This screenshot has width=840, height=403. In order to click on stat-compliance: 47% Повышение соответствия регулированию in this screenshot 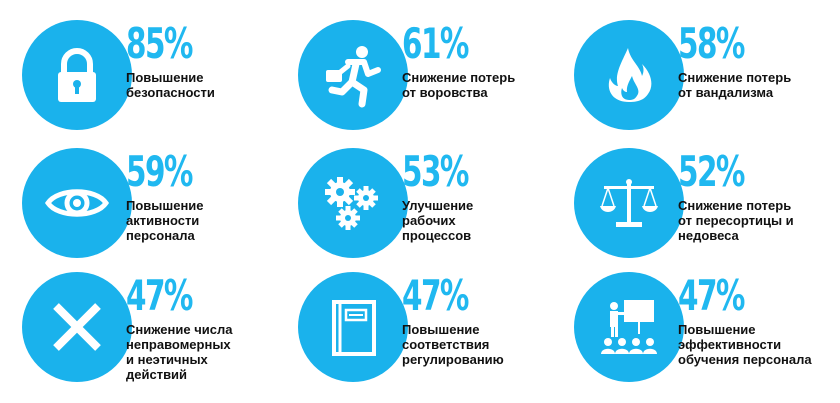, I will do `click(433, 332)`.